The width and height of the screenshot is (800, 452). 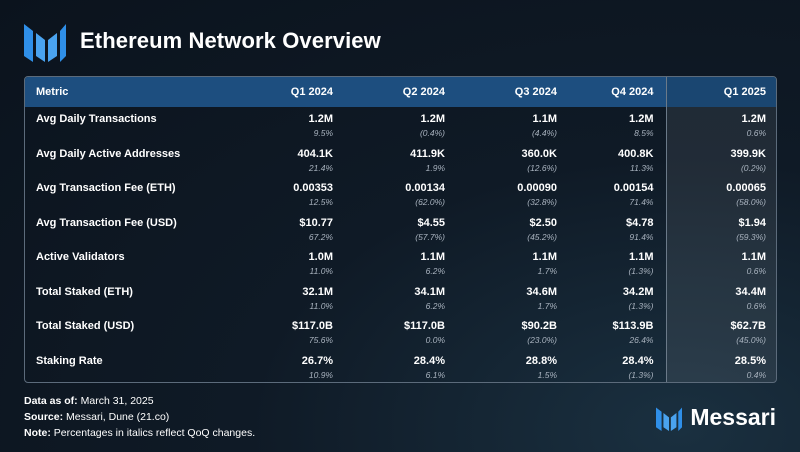 I want to click on metric-value: 28.8%, so click(x=541, y=360).